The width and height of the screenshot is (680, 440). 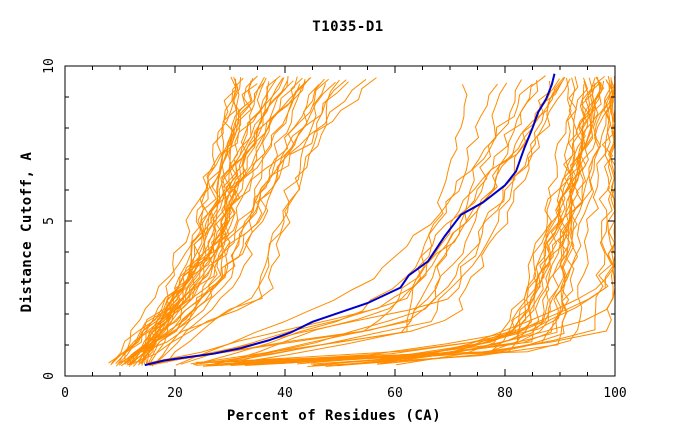 What do you see at coordinates (175, 393) in the screenshot?
I see `x-tick-label: 20` at bounding box center [175, 393].